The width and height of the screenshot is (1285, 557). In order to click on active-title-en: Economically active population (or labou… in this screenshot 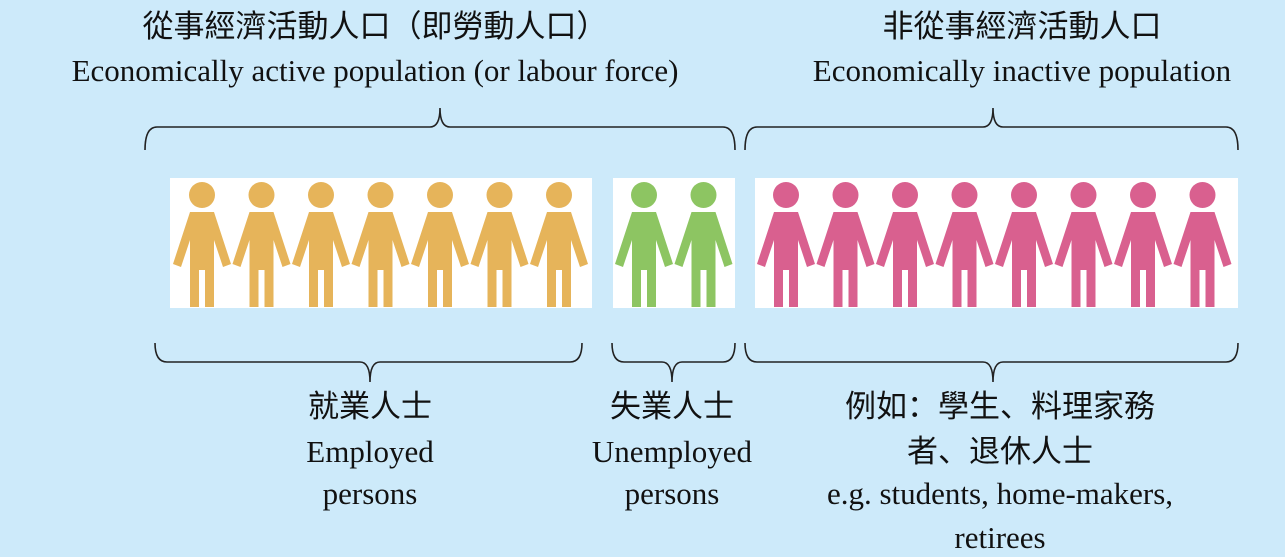, I will do `click(375, 70)`.